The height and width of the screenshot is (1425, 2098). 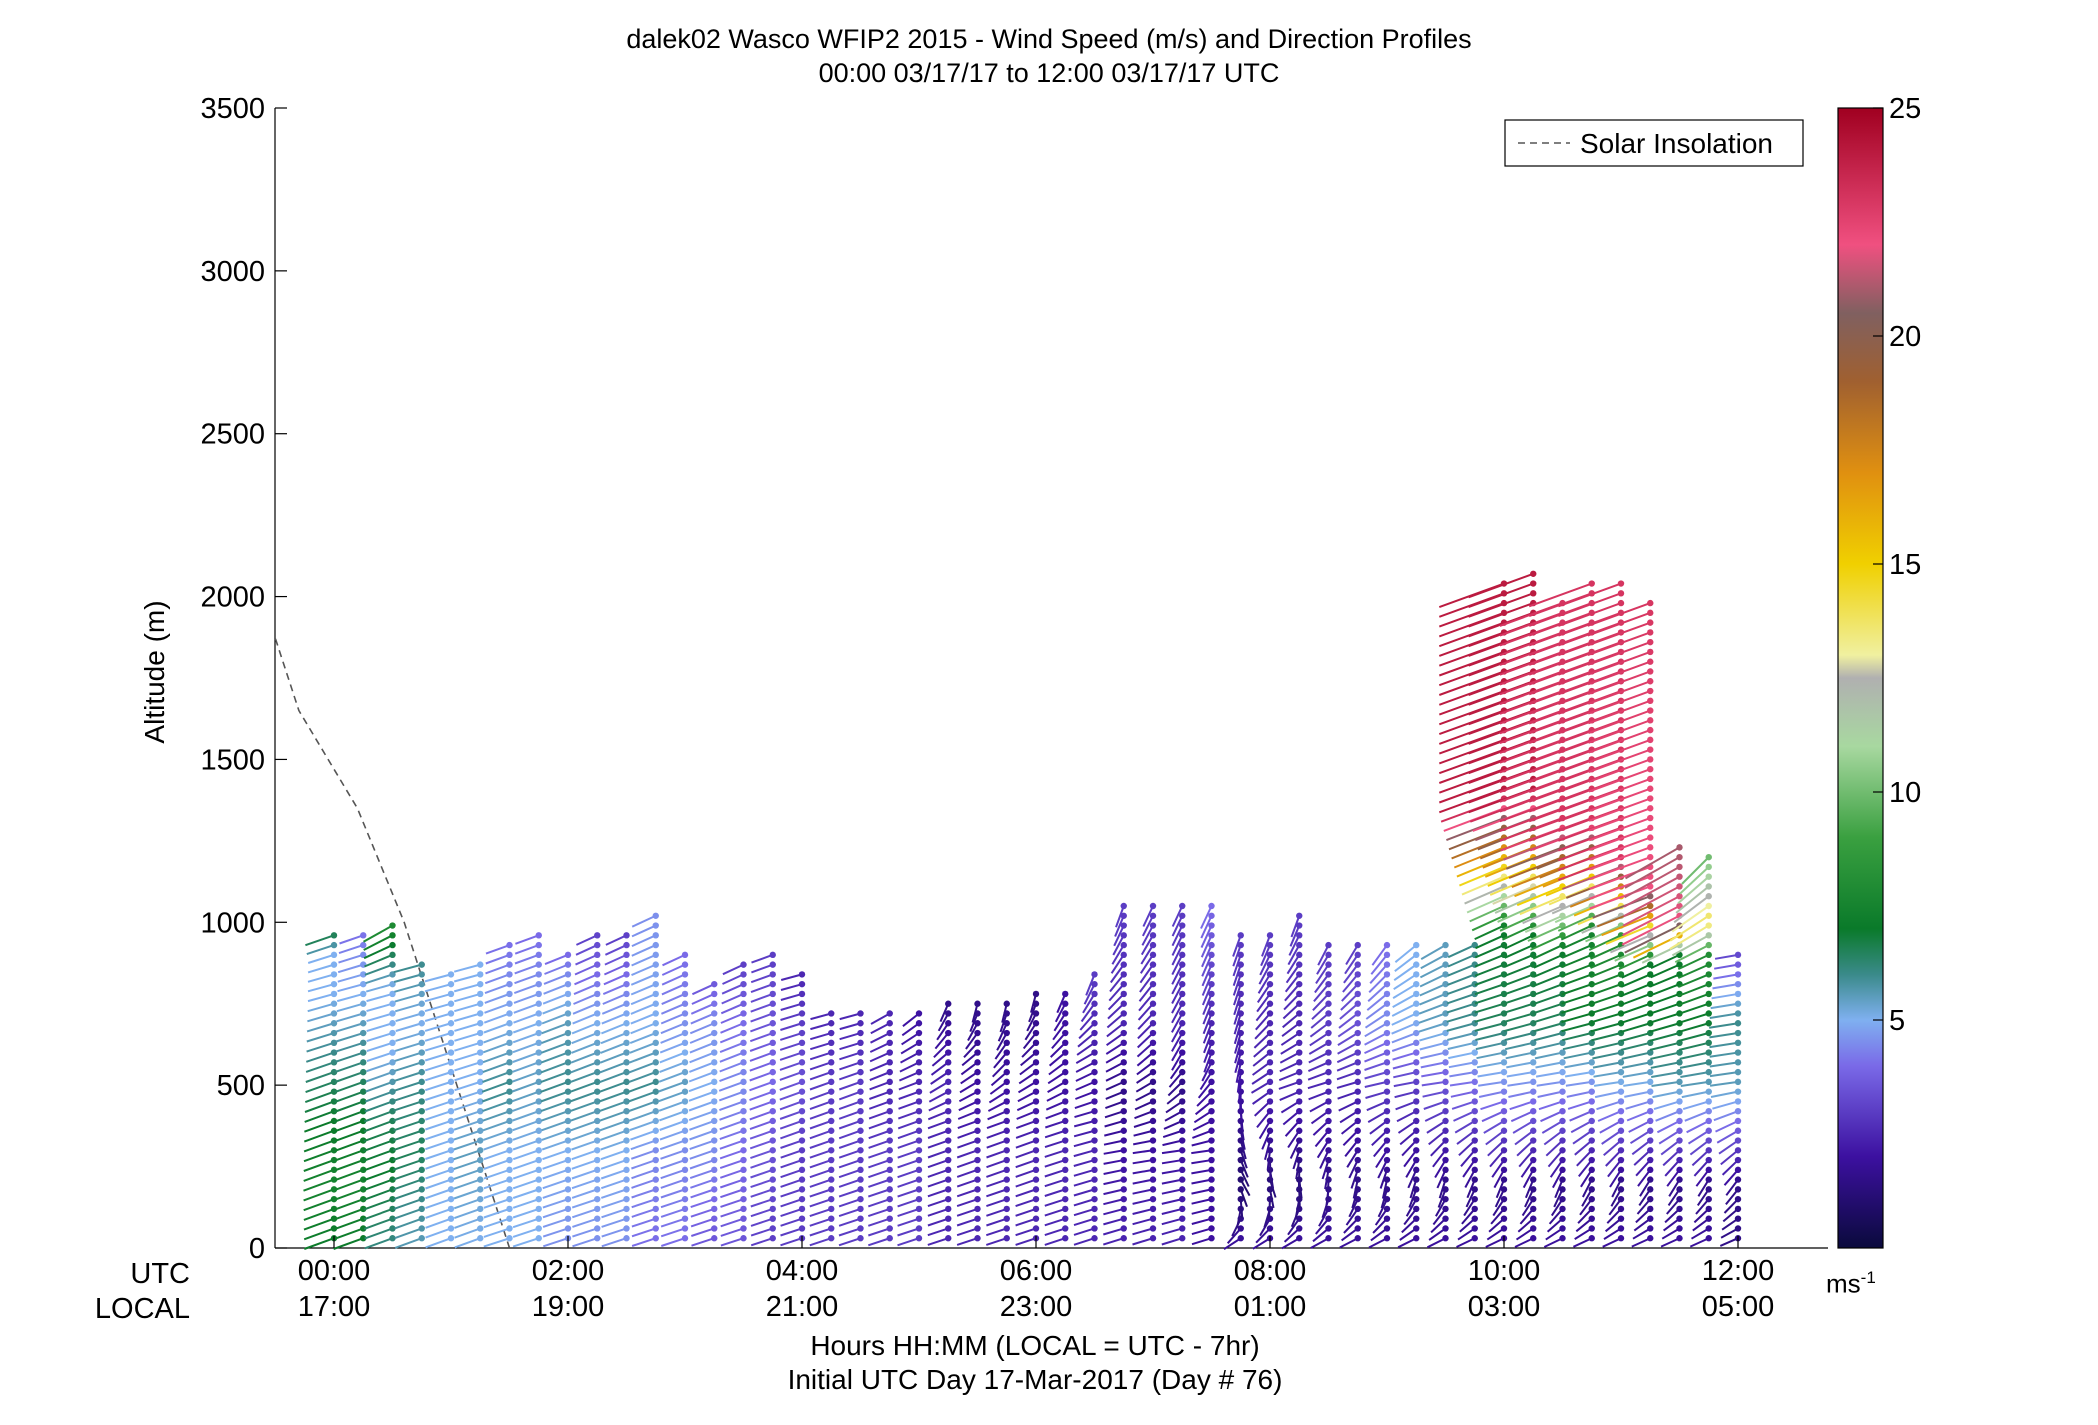 What do you see at coordinates (1738, 1307) in the screenshot?
I see `x-tick-label-local: 05:00` at bounding box center [1738, 1307].